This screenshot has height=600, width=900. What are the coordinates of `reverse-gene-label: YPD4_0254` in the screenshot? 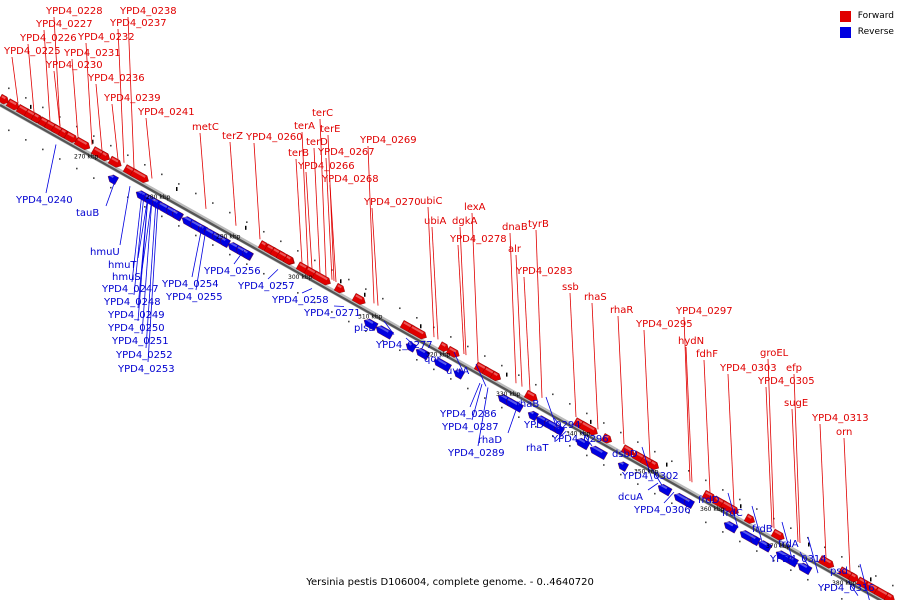 It's located at (190, 284).